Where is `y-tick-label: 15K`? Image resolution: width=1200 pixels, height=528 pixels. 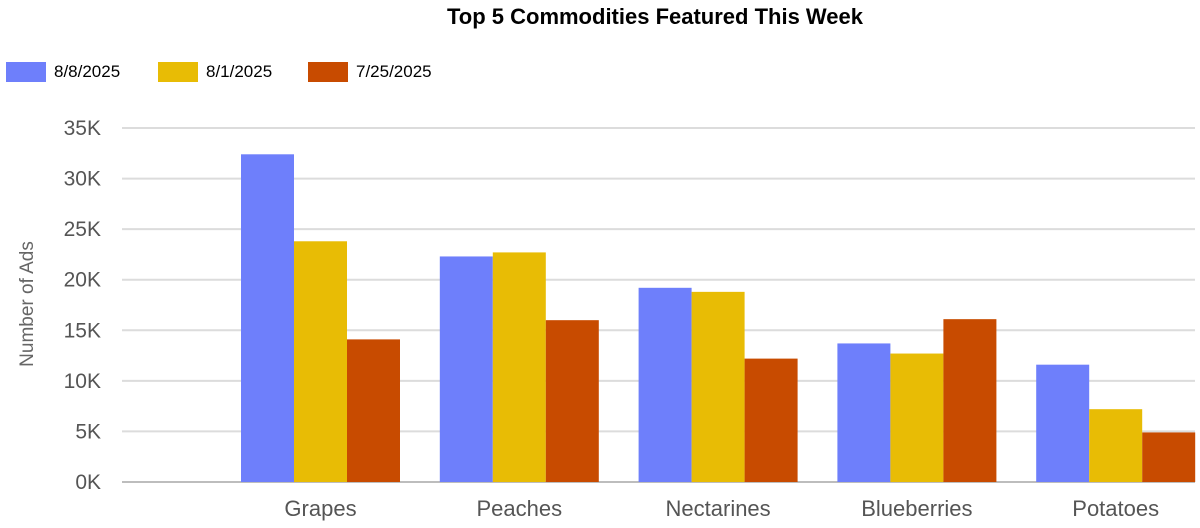
y-tick-label: 15K is located at coordinates (82, 330).